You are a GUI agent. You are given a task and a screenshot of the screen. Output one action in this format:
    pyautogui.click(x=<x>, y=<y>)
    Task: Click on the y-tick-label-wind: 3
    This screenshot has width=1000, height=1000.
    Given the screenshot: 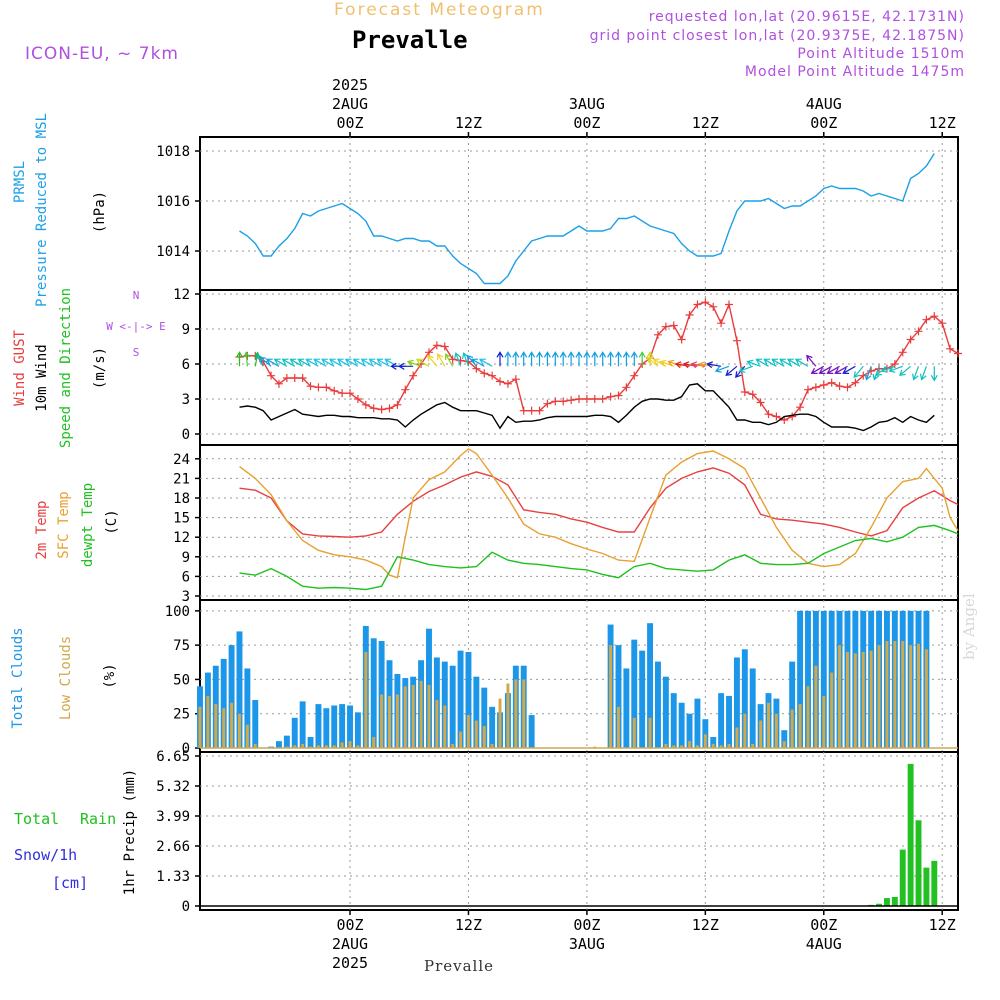 What is the action you would take?
    pyautogui.click(x=186, y=400)
    